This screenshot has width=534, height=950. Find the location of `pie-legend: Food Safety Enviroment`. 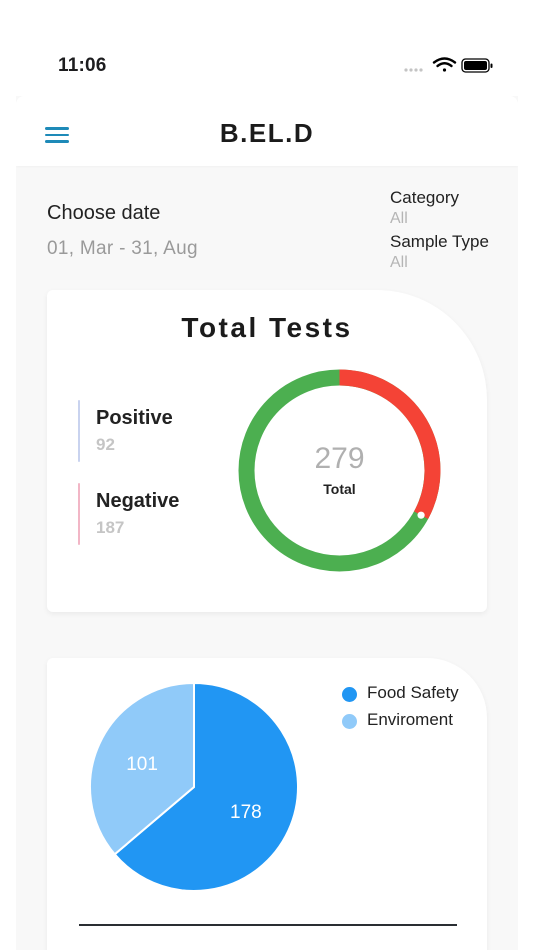

pie-legend: Food Safety Enviroment is located at coordinates (410, 709).